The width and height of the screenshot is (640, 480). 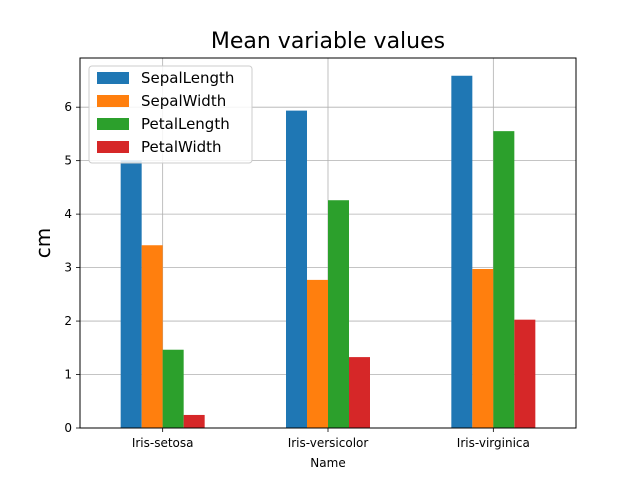 I want to click on bar-sepalwidth-iris-versicolor, so click(x=317, y=353).